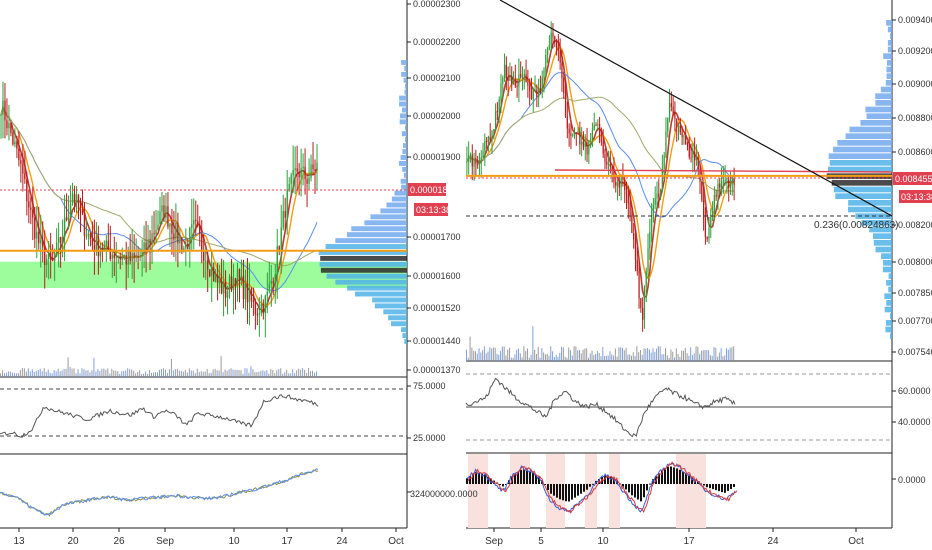  What do you see at coordinates (159, 493) in the screenshot?
I see `left-osc-line-a` at bounding box center [159, 493].